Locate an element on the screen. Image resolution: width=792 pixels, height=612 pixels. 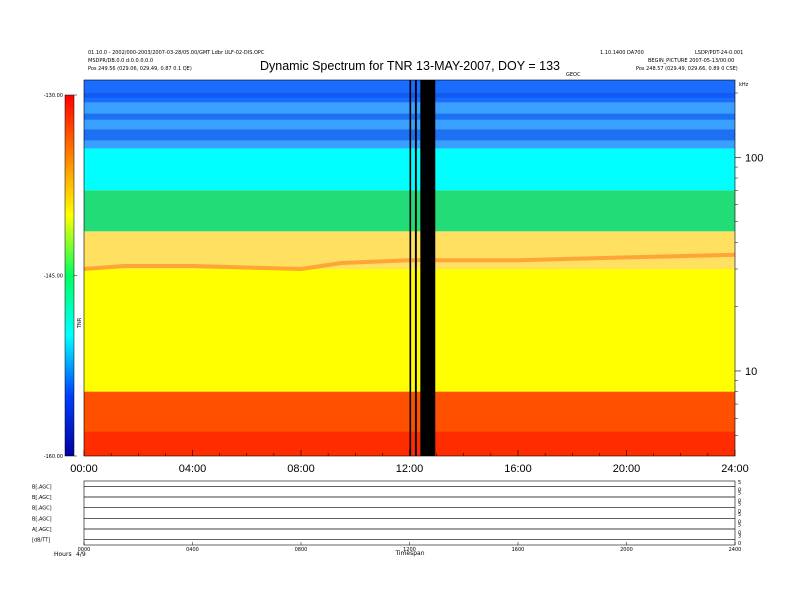
lower-x-tick-label: 2000 is located at coordinates (626, 550).